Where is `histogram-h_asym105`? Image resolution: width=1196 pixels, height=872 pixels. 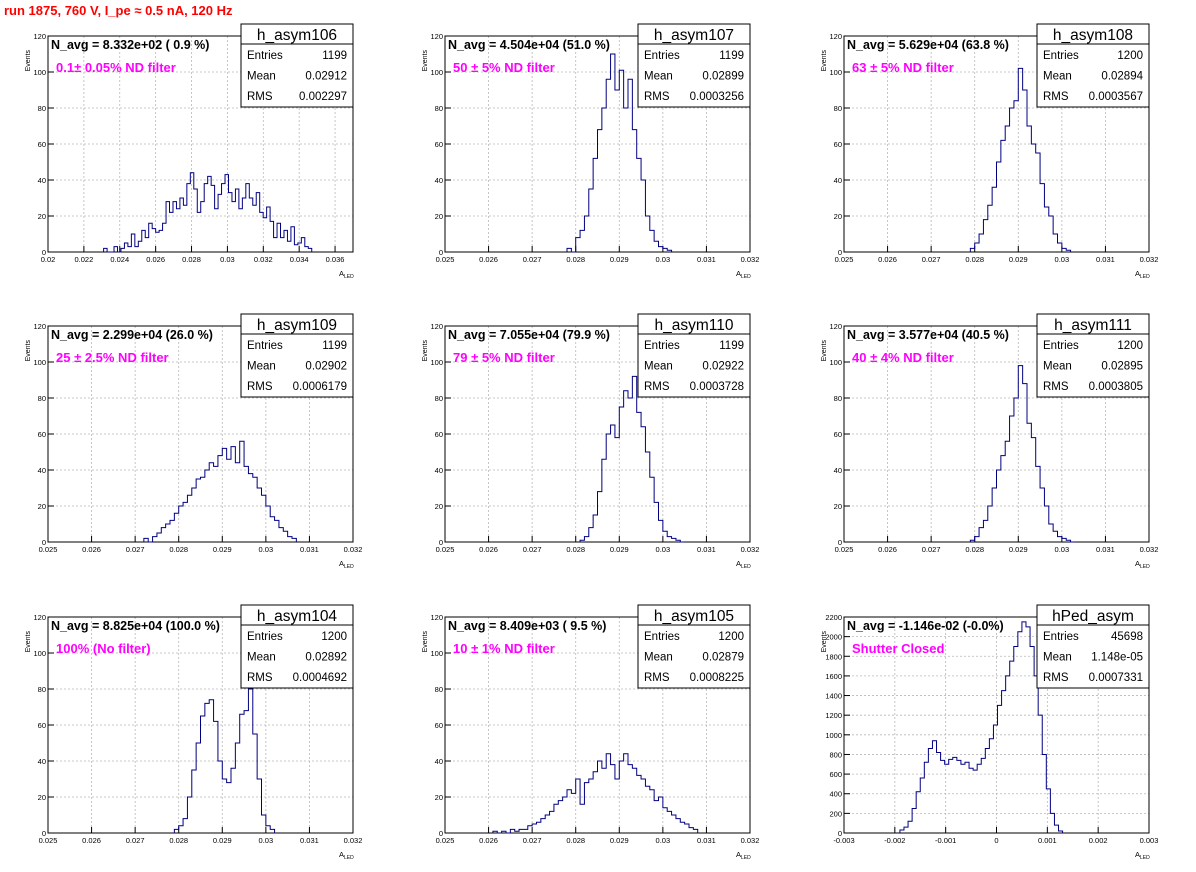
histogram-h_asym105 is located at coordinates (595, 793).